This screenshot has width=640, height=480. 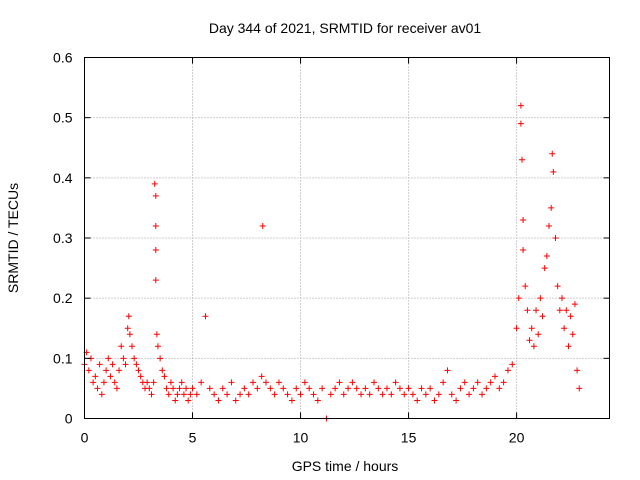 I want to click on y-tick-label: 0.3, so click(x=63, y=238).